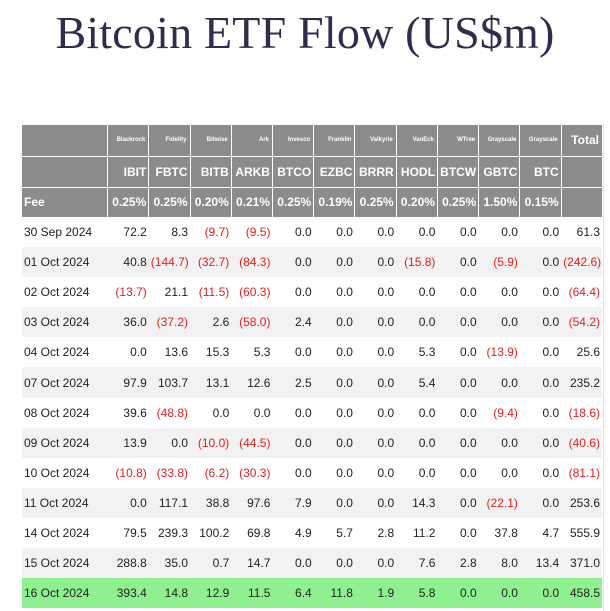  Describe the element at coordinates (128, 563) in the screenshot. I see `flow-cell: 288.8` at that location.